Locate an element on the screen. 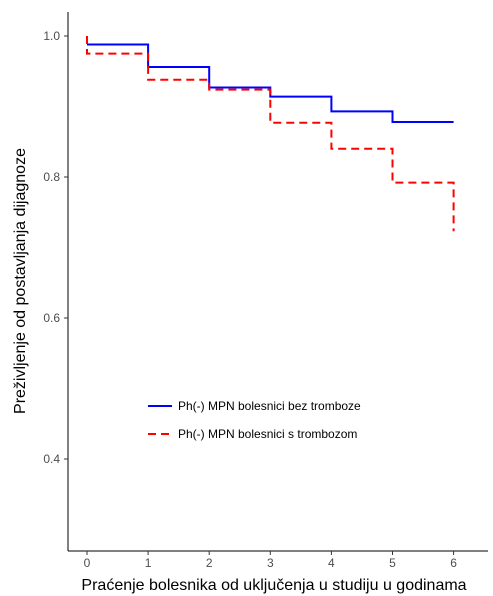 The image size is (493, 596). legend-label-s-trombozom: Ph(-) MPN bolesnici s trombozom is located at coordinates (267, 434).